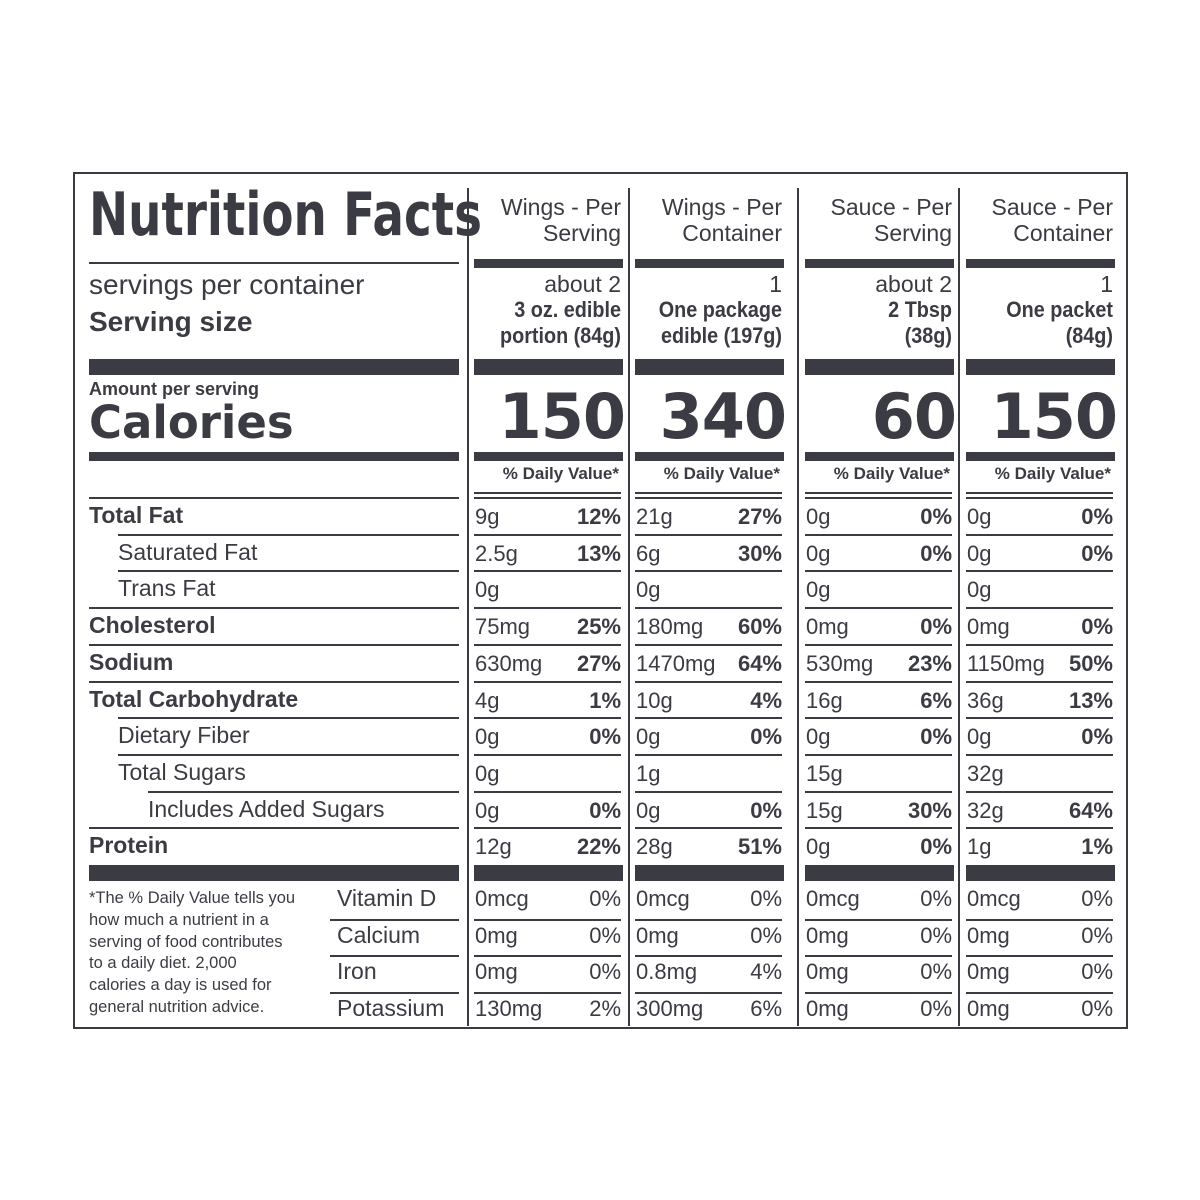  Describe the element at coordinates (720, 309) in the screenshot. I see `serving-size-value: One package` at that location.